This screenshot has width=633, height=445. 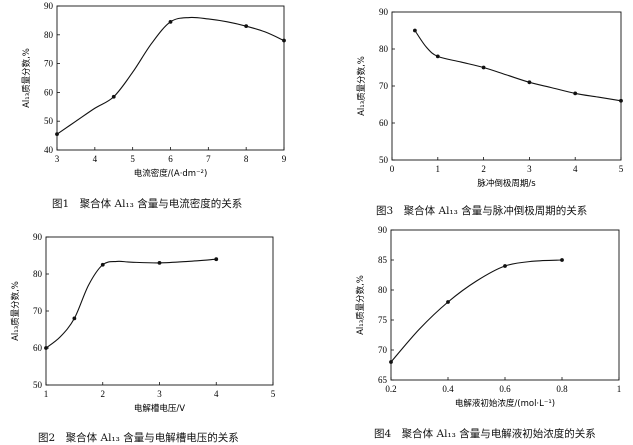 I want to click on x-tick-label: 0.2, so click(x=390, y=389).